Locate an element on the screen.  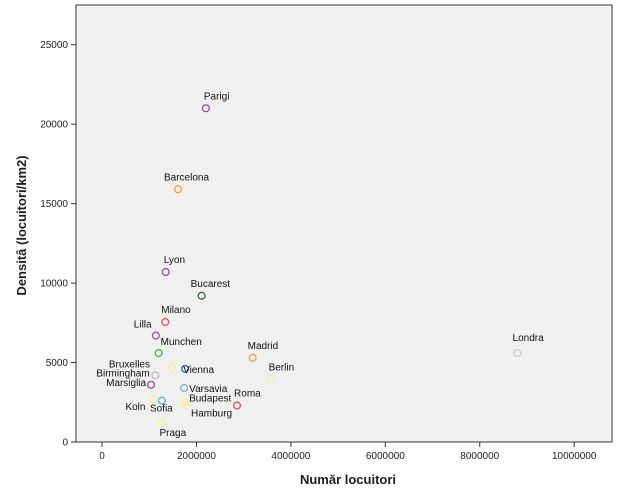
x-tick-label: 6000000 is located at coordinates (385, 456).